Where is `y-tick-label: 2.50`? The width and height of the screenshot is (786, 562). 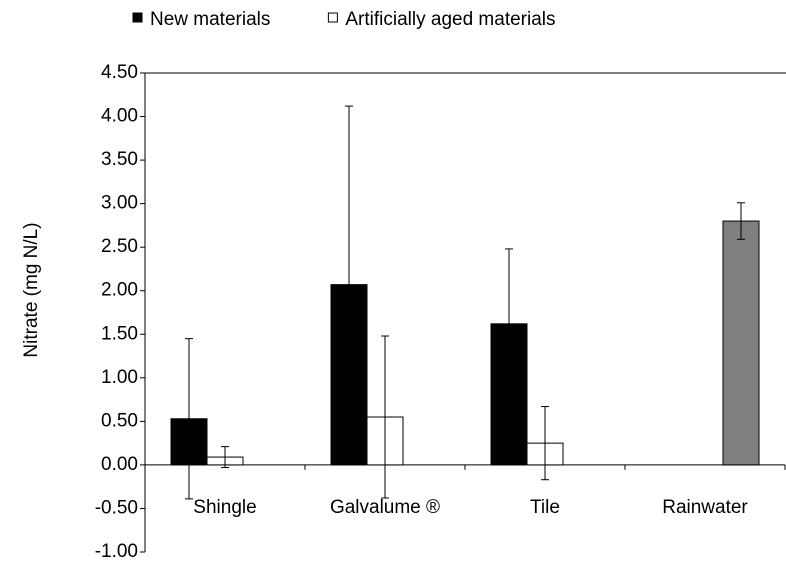
y-tick-label: 2.50 is located at coordinates (119, 246).